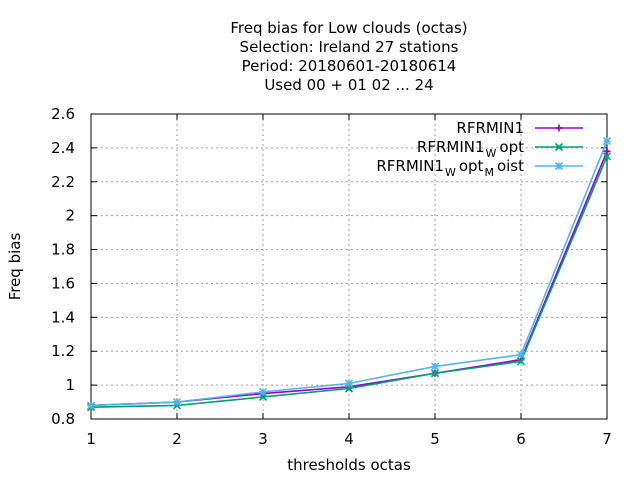 Image resolution: width=640 pixels, height=480 pixels. Describe the element at coordinates (91, 439) in the screenshot. I see `x-tick-label: 1` at that location.